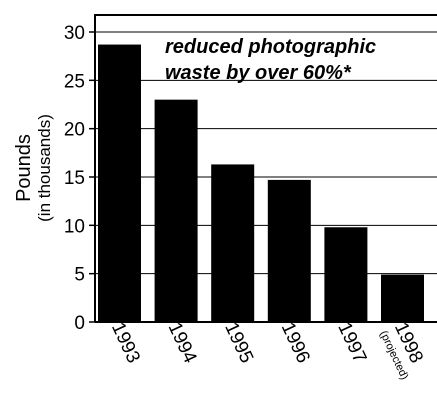 This screenshot has height=402, width=437. I want to click on bar-1994, so click(176, 210).